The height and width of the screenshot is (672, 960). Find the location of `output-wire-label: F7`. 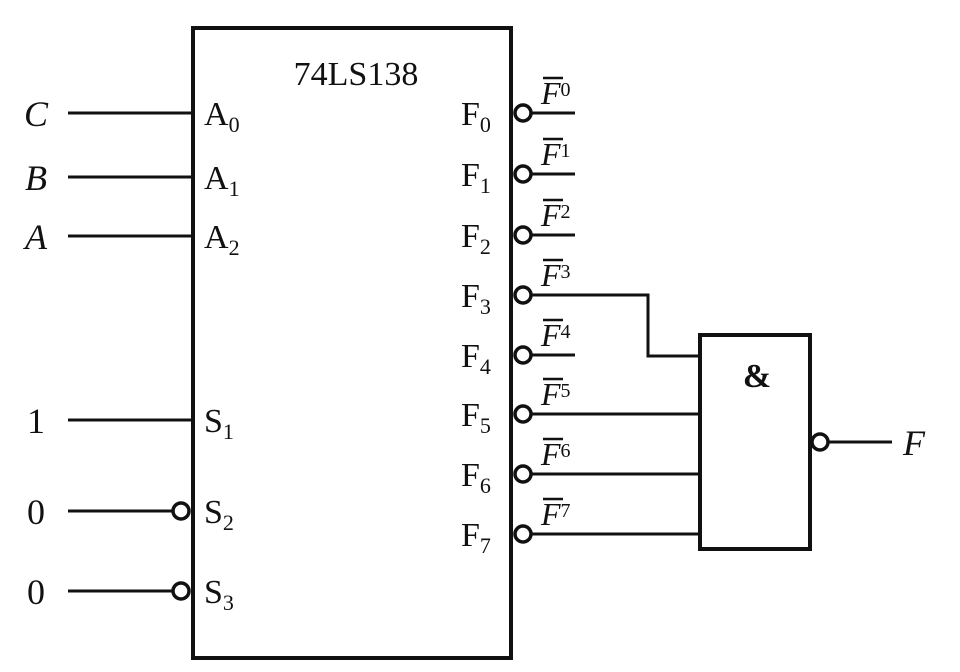

output-wire-label: F7 is located at coordinates (555, 514).